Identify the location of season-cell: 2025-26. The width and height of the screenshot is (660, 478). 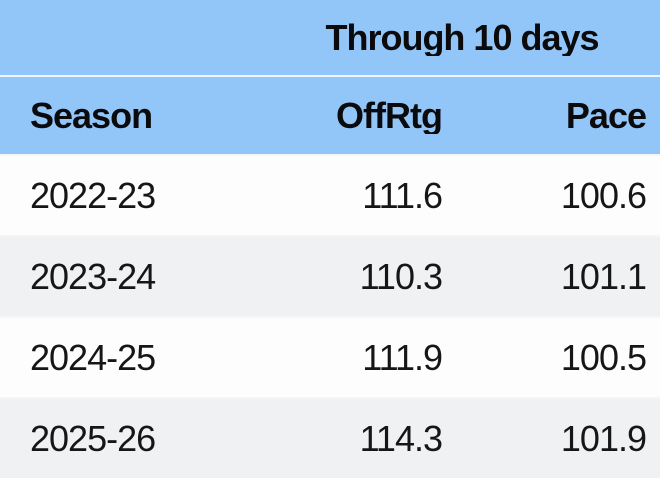
(93, 438).